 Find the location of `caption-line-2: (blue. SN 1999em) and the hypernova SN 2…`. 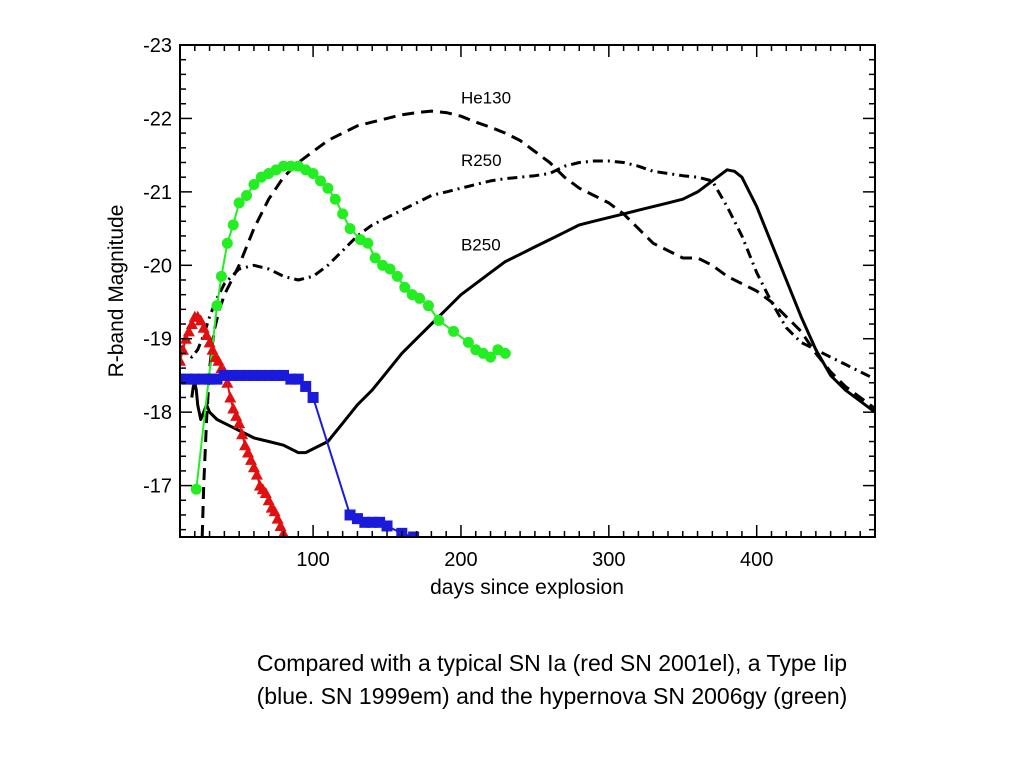

caption-line-2: (blue. SN 1999em) and the hypernova SN 2… is located at coordinates (552, 696).